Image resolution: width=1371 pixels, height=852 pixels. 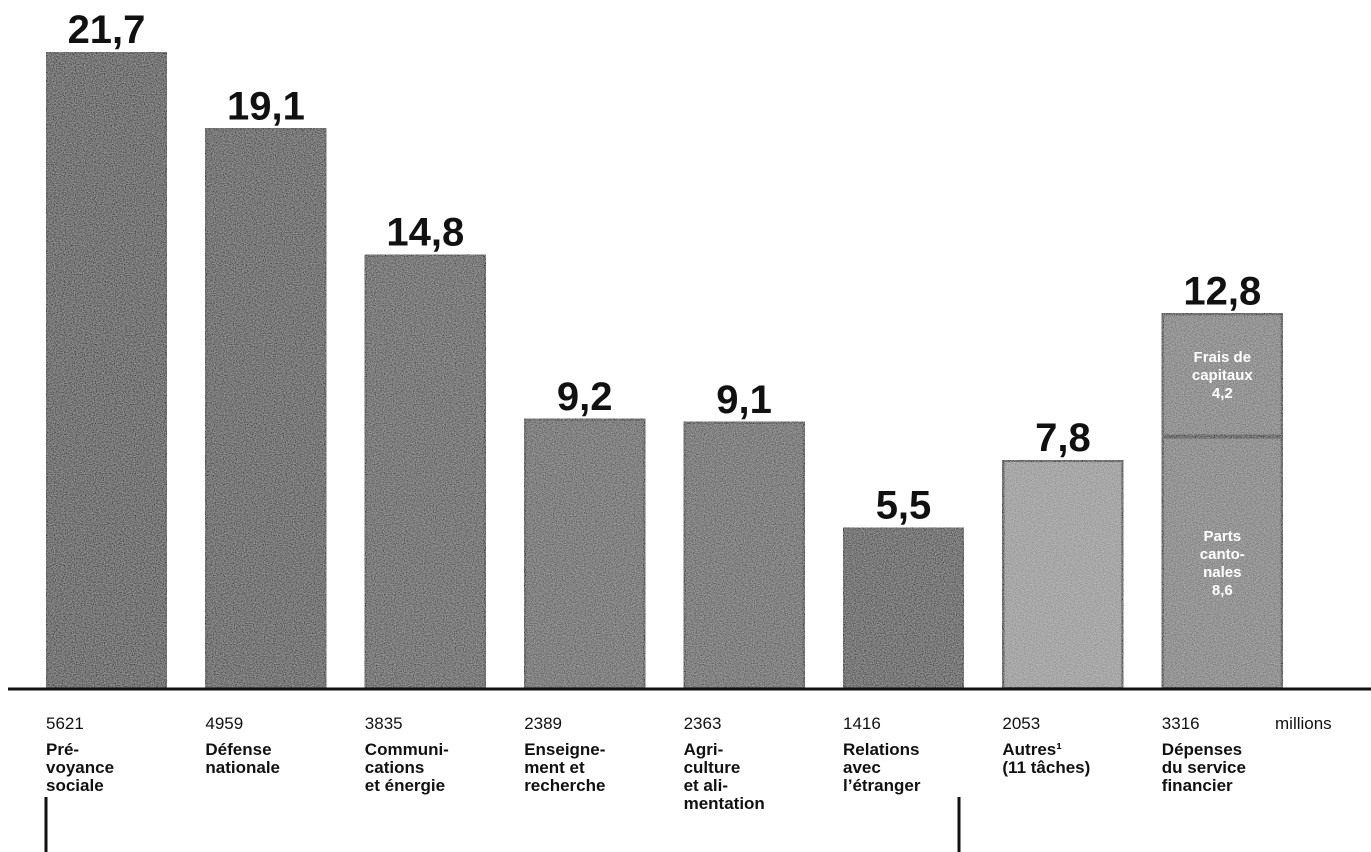 I want to click on value-label-7: 12,8, so click(x=1222, y=291).